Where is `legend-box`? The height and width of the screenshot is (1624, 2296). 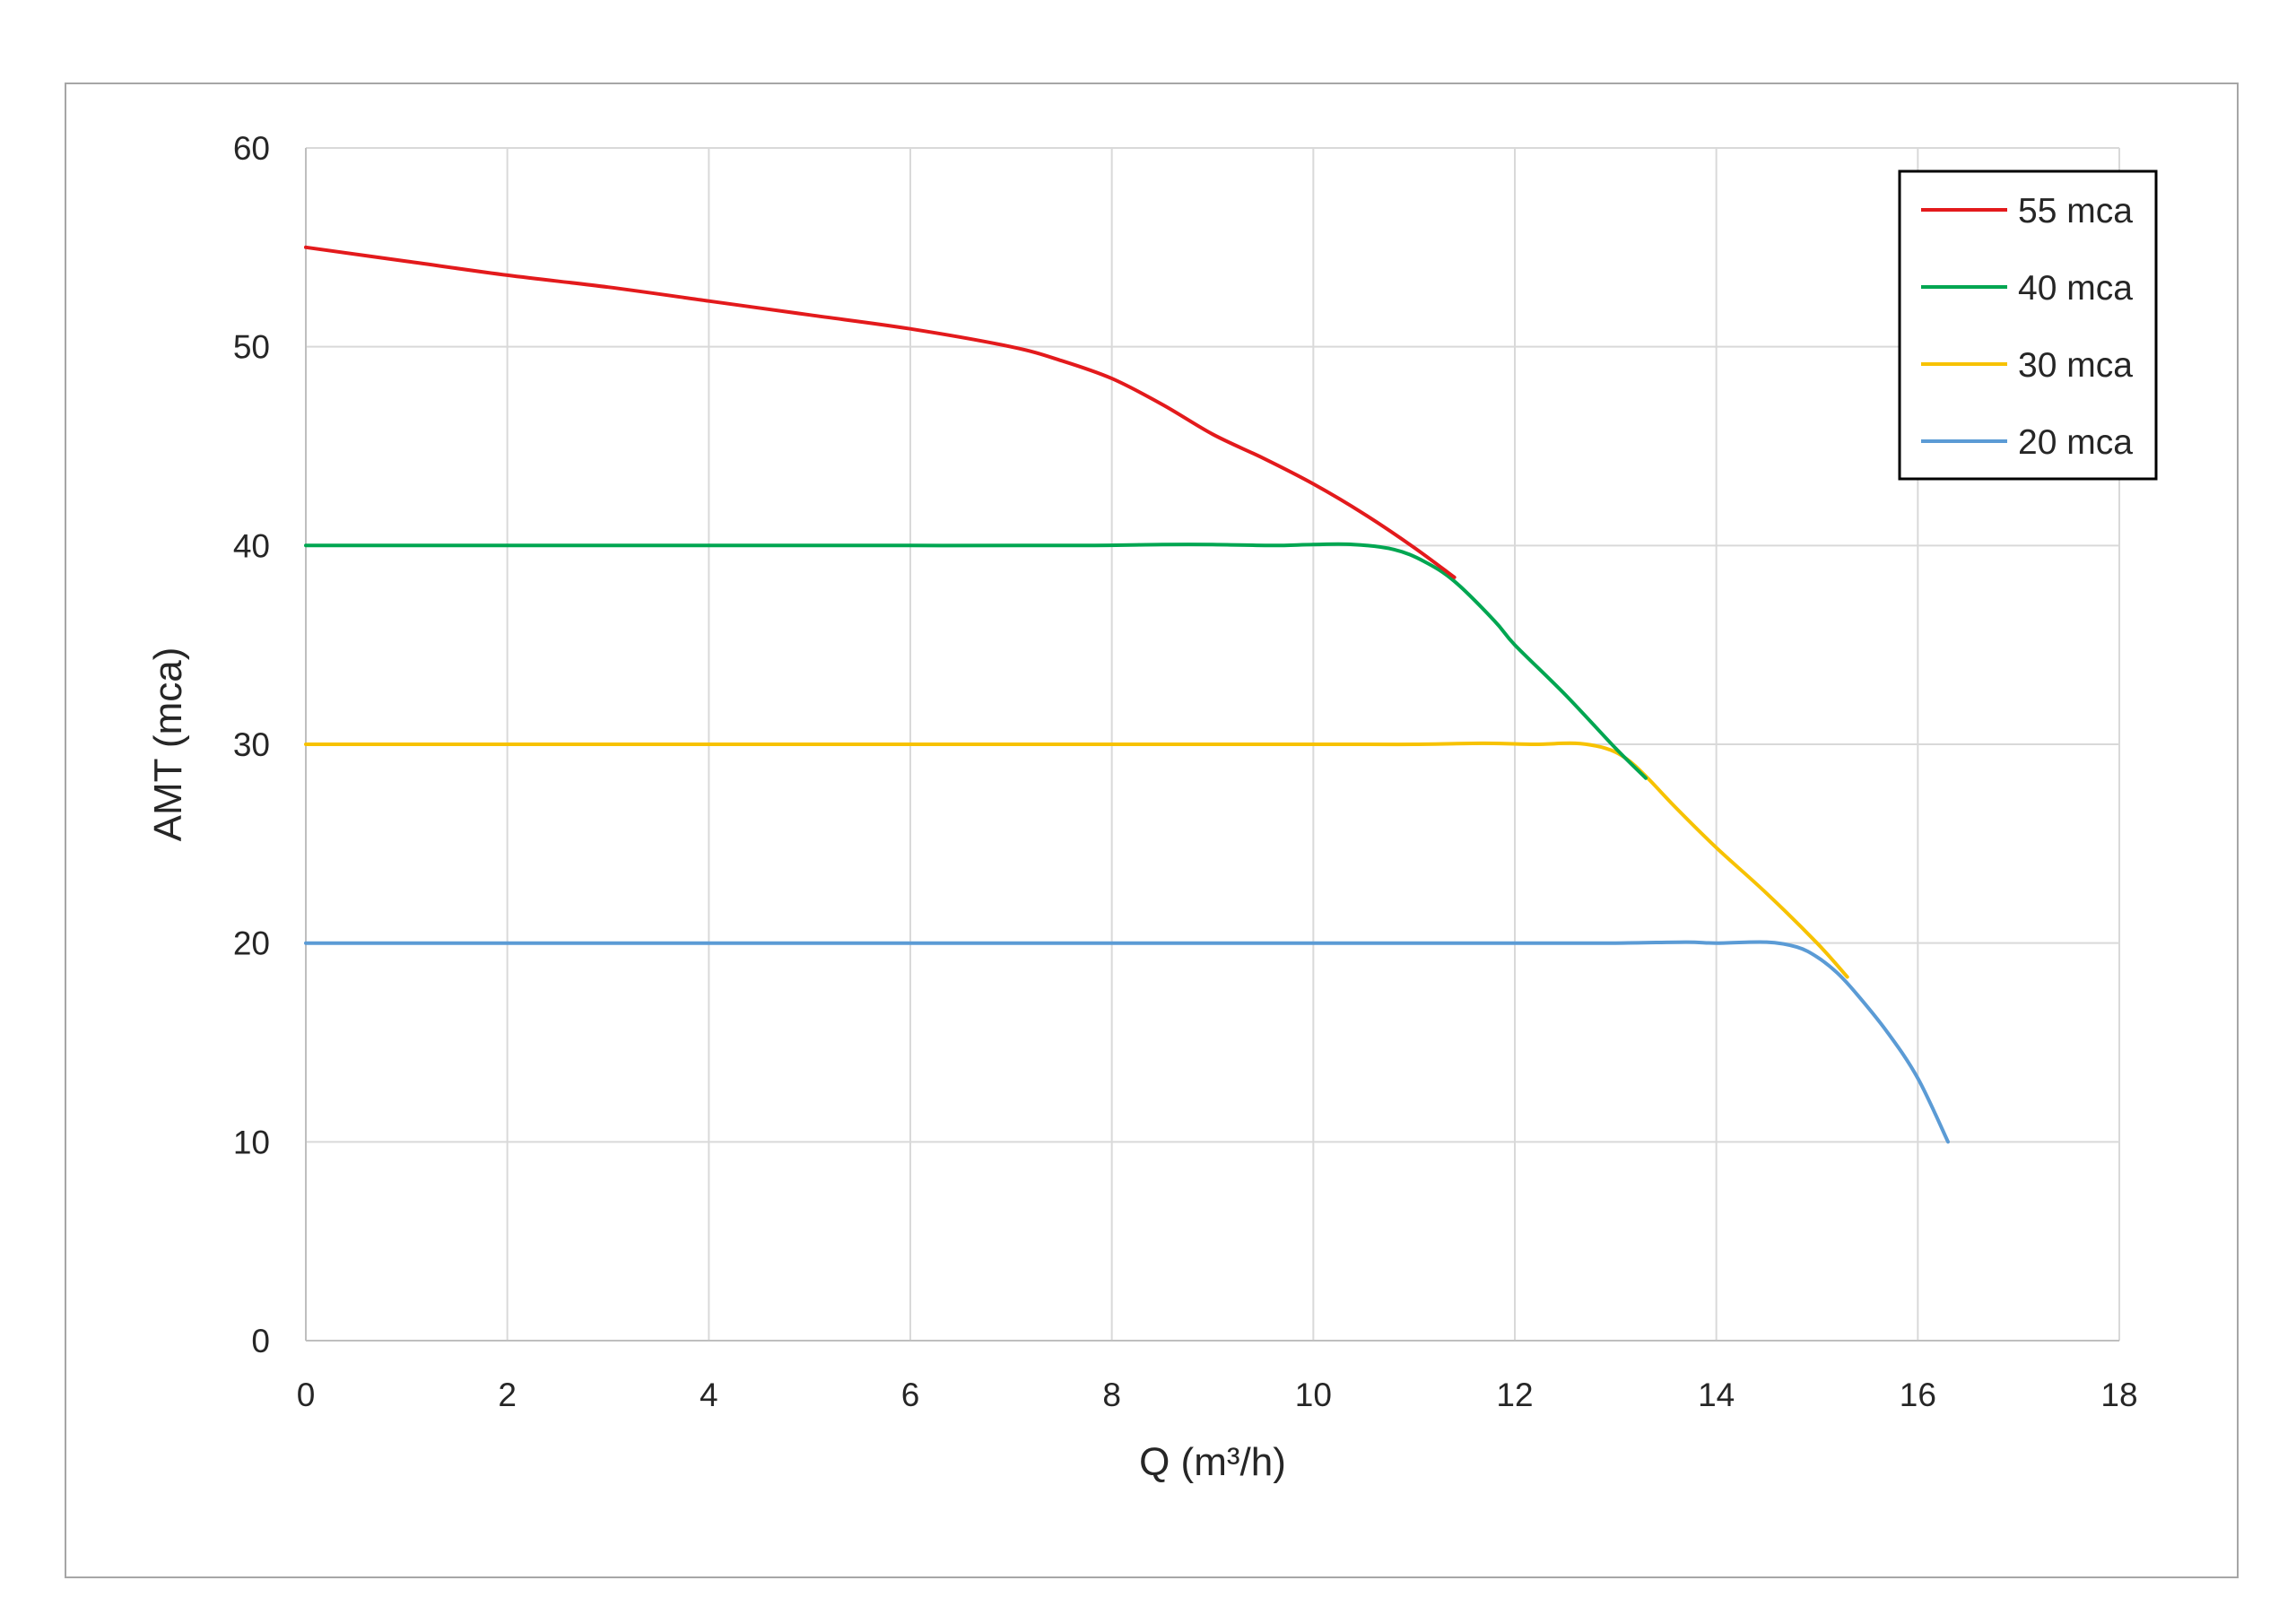
legend-box is located at coordinates (2028, 325).